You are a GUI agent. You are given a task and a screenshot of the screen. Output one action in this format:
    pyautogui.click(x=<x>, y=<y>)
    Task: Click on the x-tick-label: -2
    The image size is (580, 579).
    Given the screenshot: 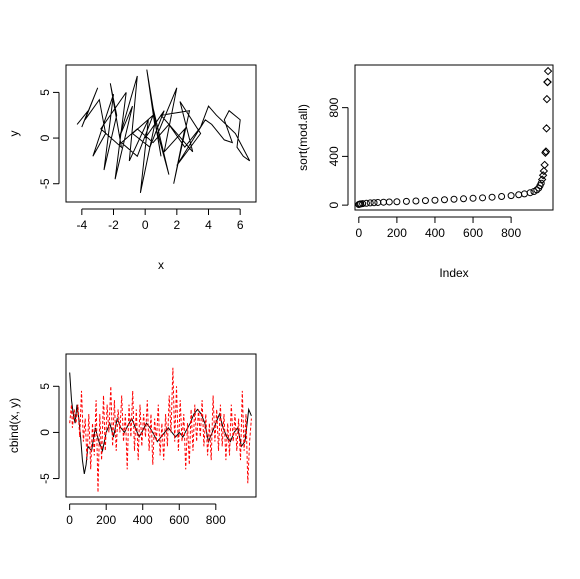 What is the action you would take?
    pyautogui.click(x=113, y=225)
    